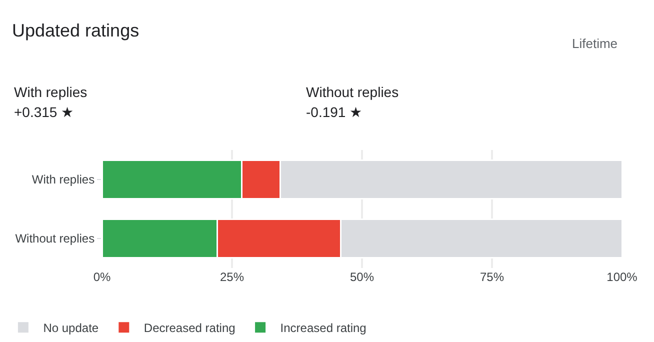 The width and height of the screenshot is (654, 342). I want to click on x-tick-label: 75%, so click(492, 277).